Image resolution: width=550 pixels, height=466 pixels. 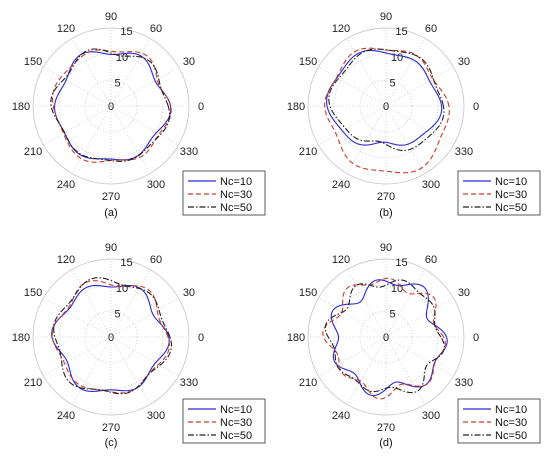 I want to click on panel-label: (d), so click(x=385, y=443).